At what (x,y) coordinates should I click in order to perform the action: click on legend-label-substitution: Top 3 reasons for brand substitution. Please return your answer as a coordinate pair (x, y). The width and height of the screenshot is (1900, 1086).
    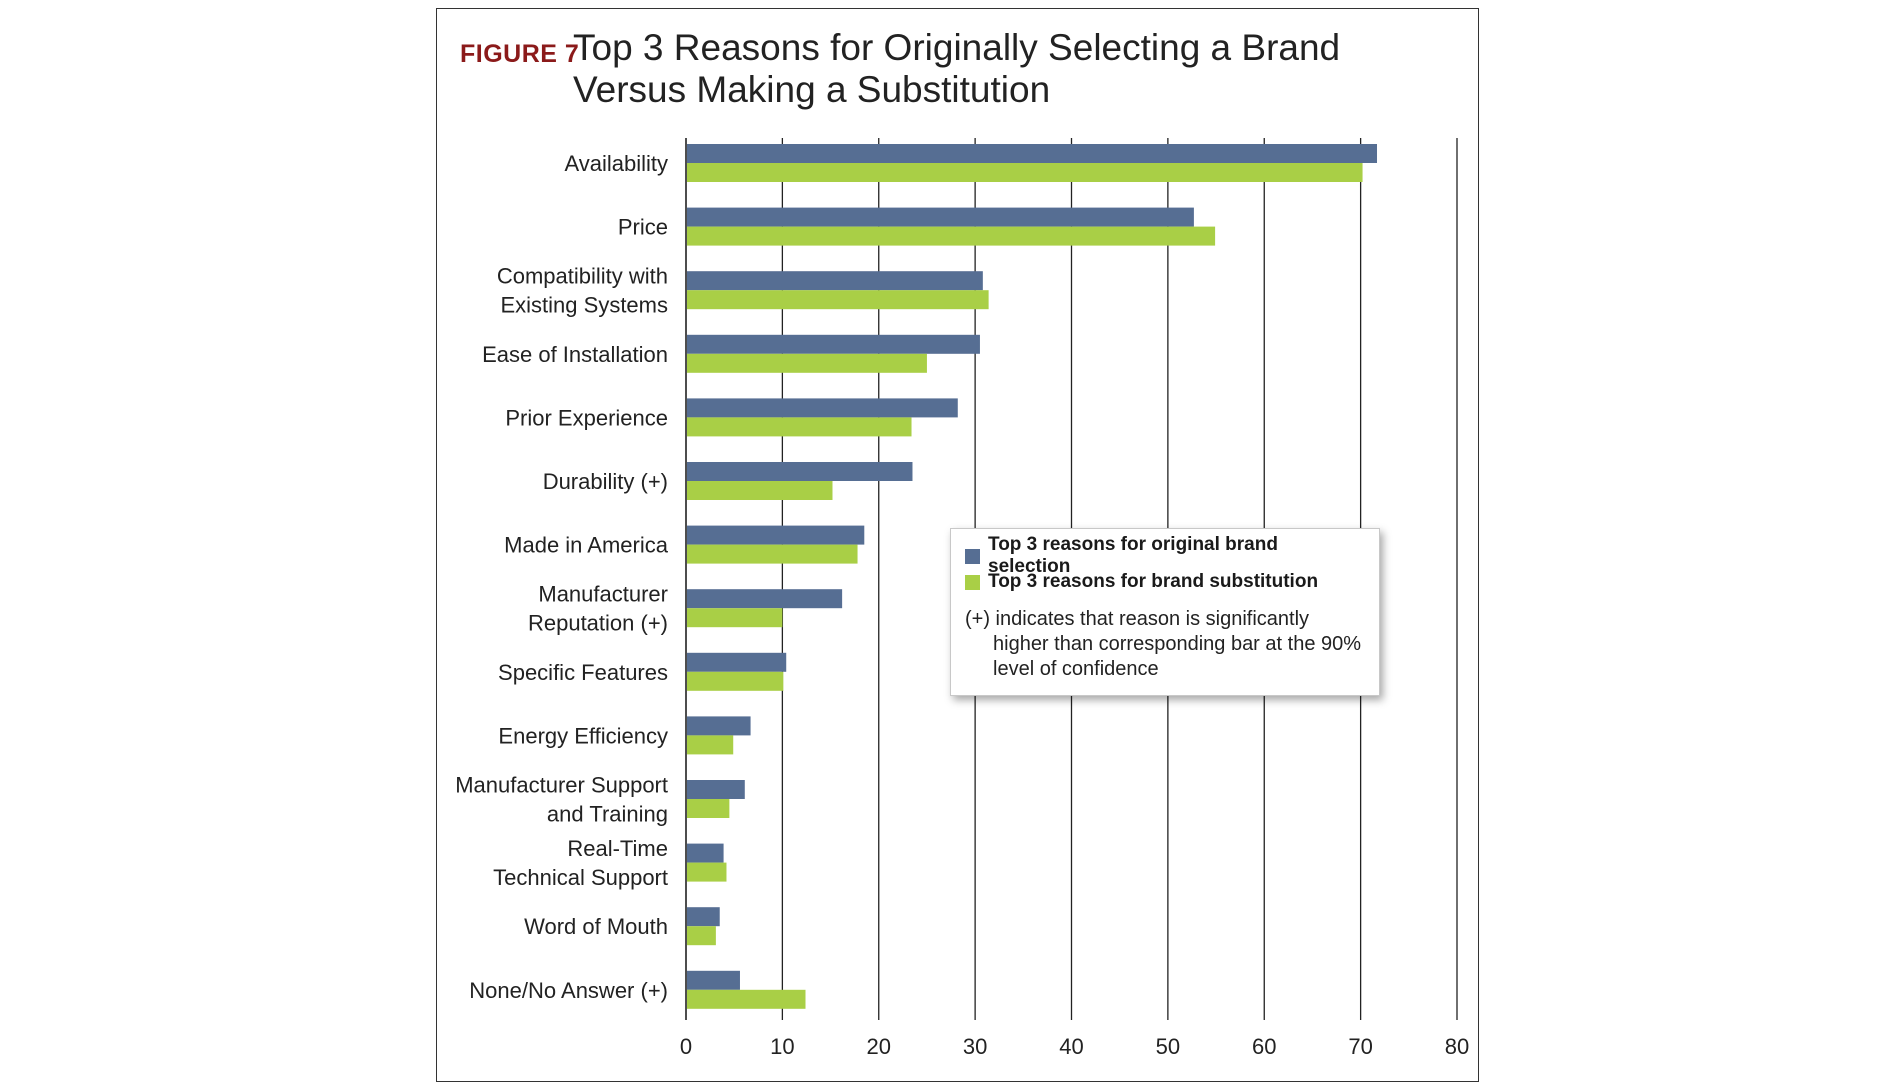
    Looking at the image, I should click on (1153, 581).